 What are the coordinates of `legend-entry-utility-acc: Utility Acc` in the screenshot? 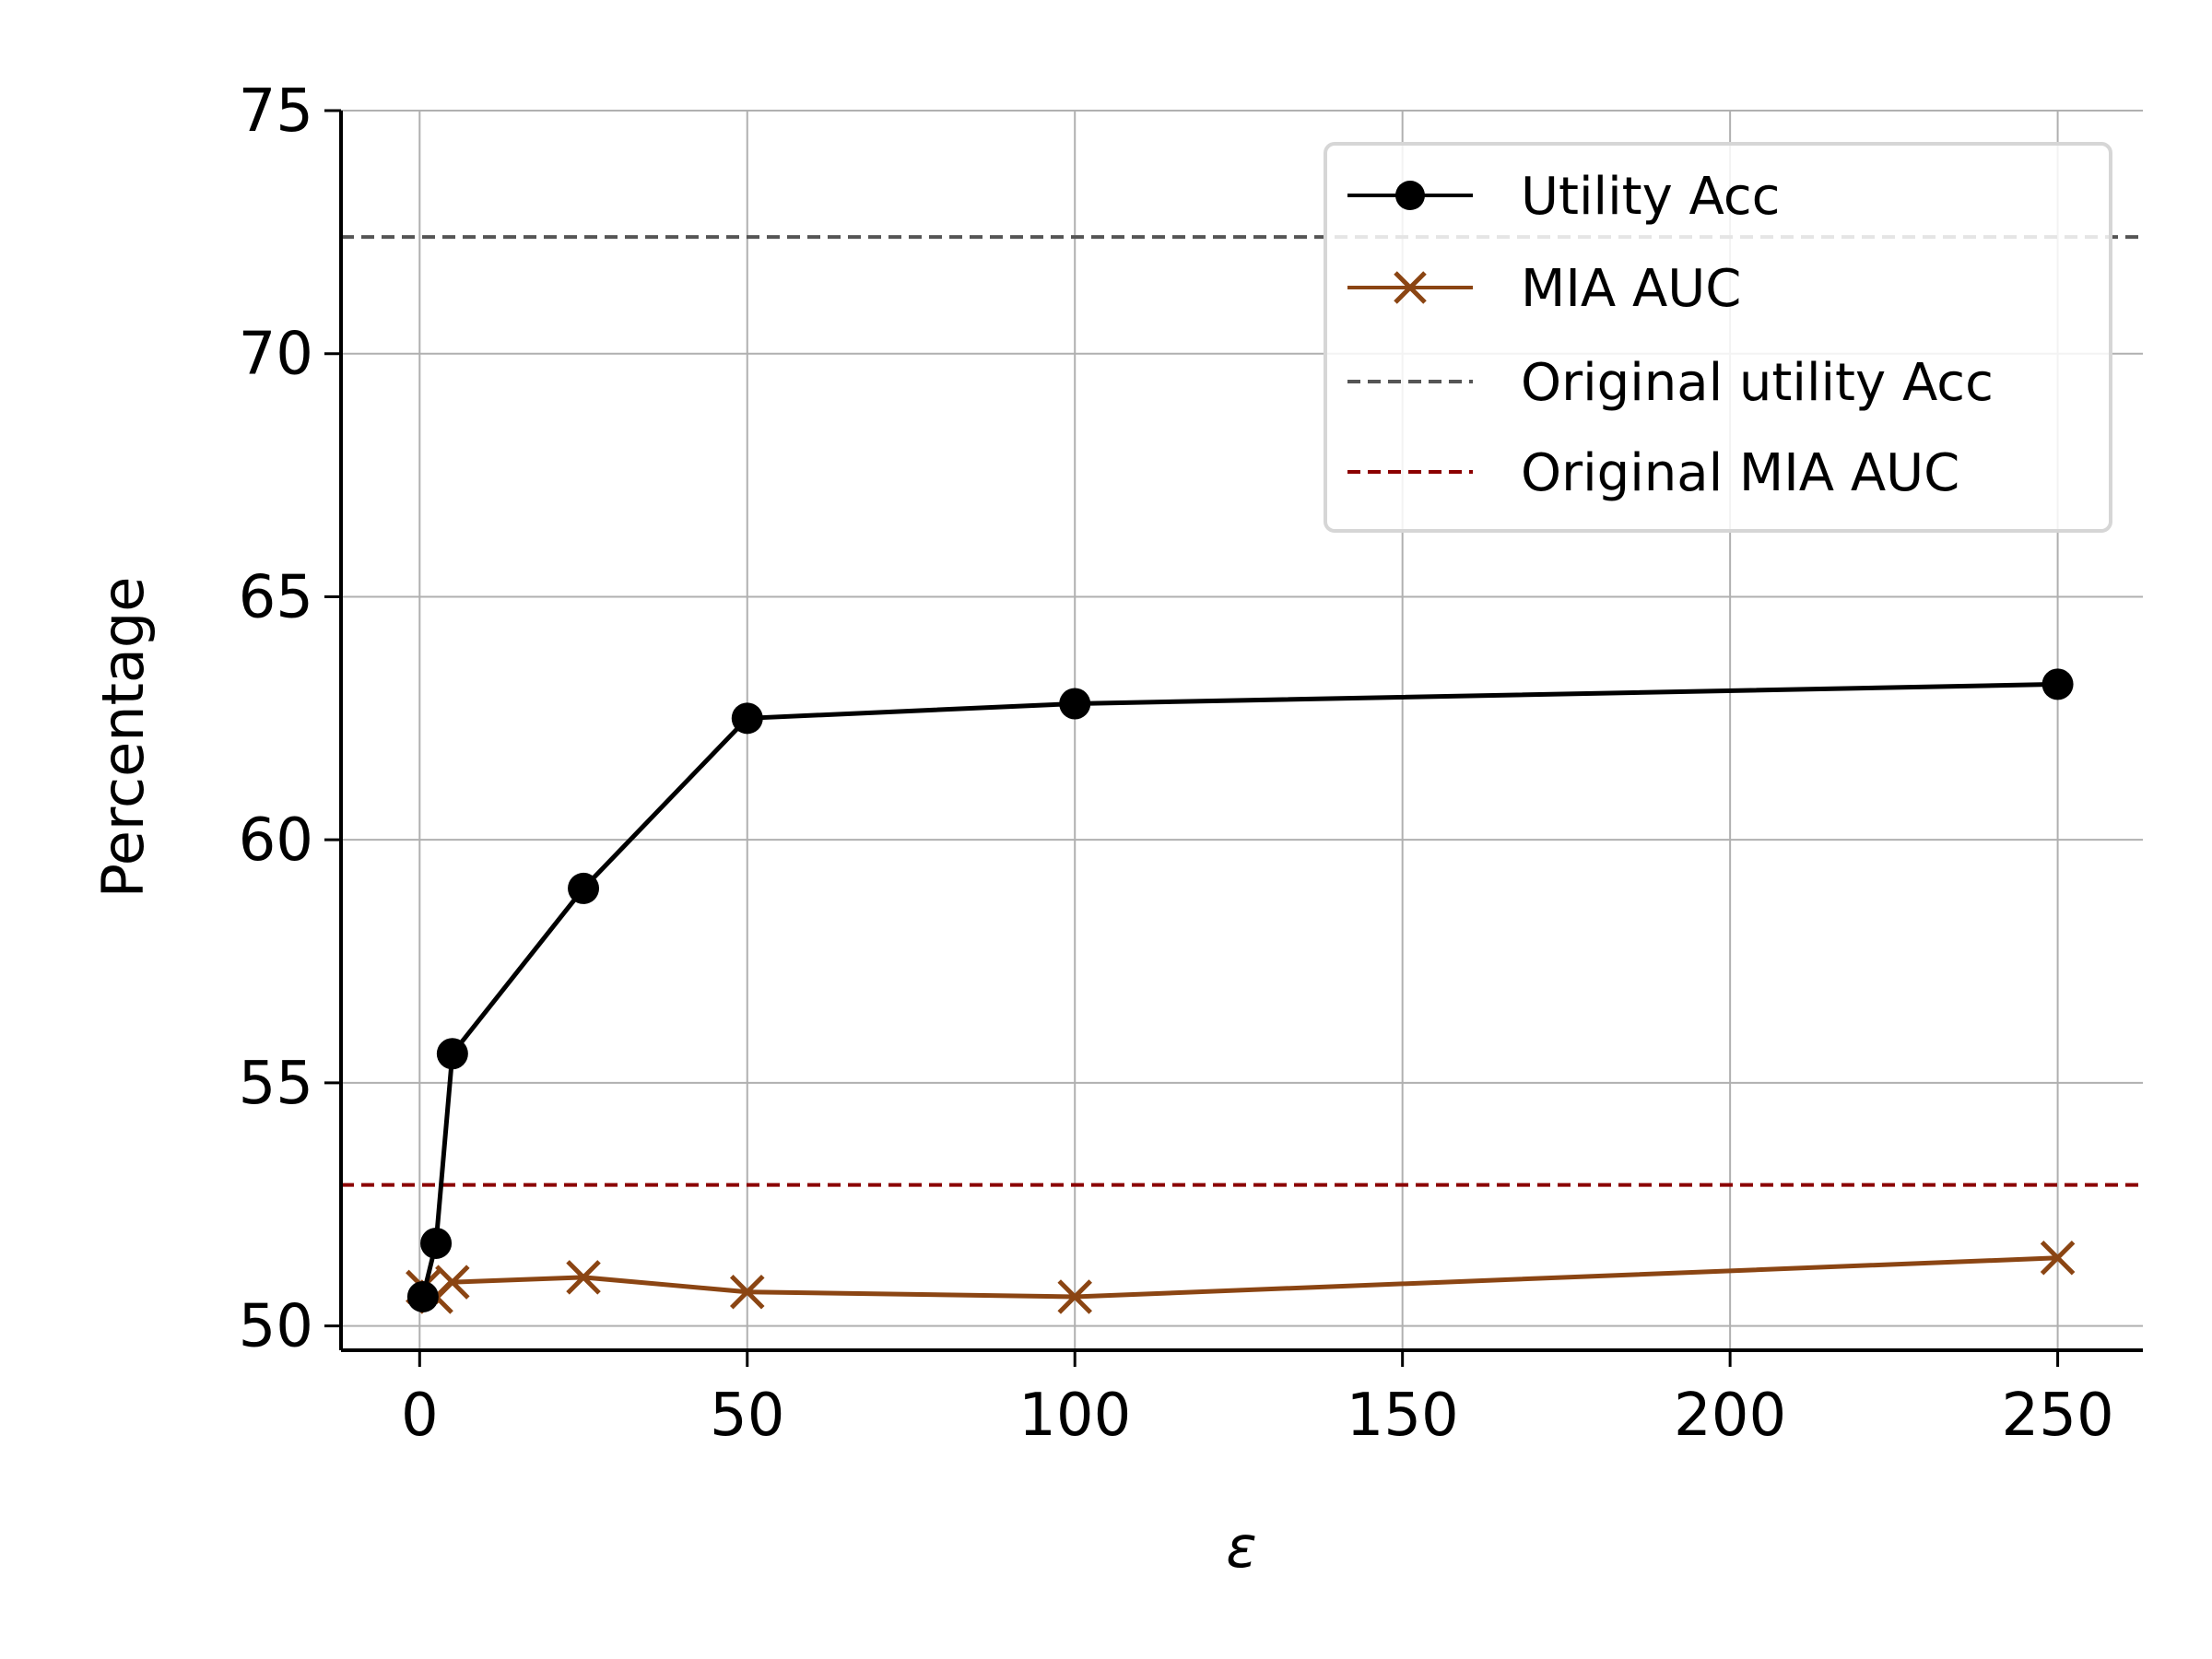 It's located at (1563, 197).